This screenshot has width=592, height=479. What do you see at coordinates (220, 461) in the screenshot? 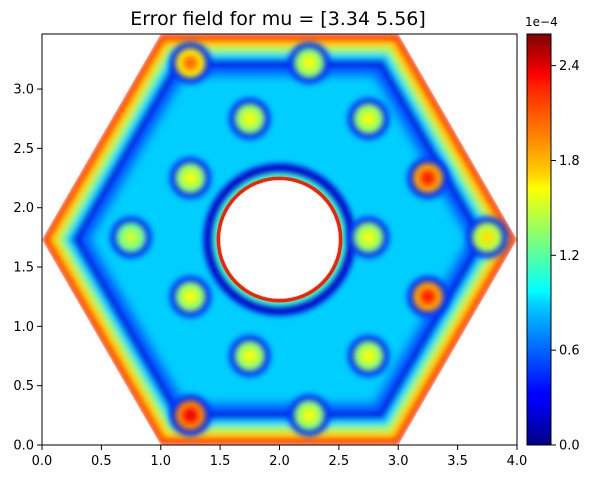
I see `x-tick-label: 1.5` at bounding box center [220, 461].